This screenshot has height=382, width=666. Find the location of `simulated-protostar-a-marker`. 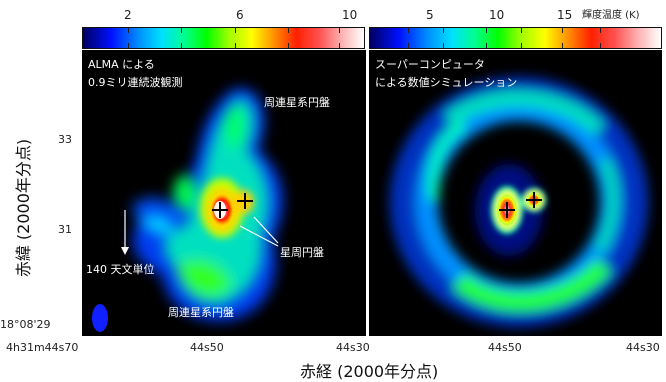

simulated-protostar-a-marker is located at coordinates (507, 210).